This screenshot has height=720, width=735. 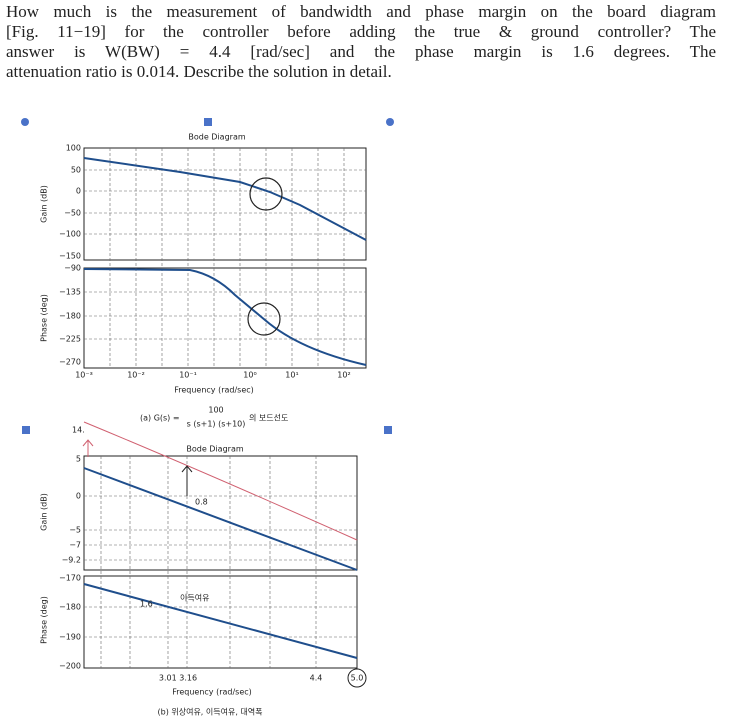 I want to click on y-tick-label: −190, so click(x=70, y=637).